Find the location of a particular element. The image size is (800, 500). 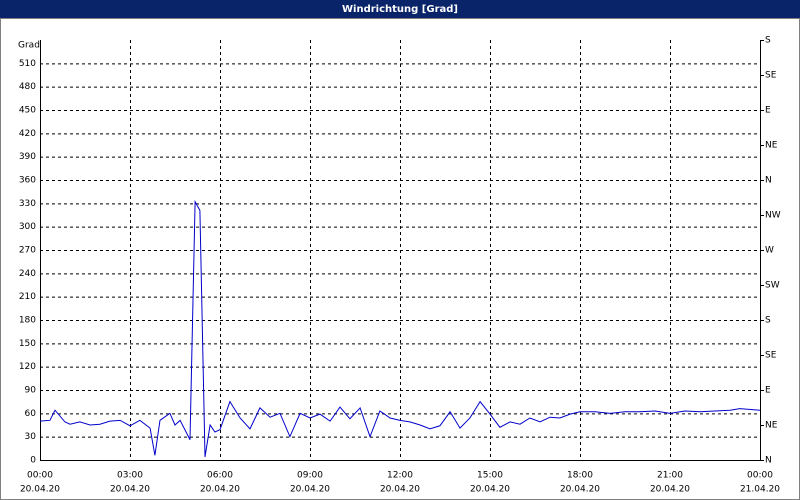

title-bar is located at coordinates (400, 9).